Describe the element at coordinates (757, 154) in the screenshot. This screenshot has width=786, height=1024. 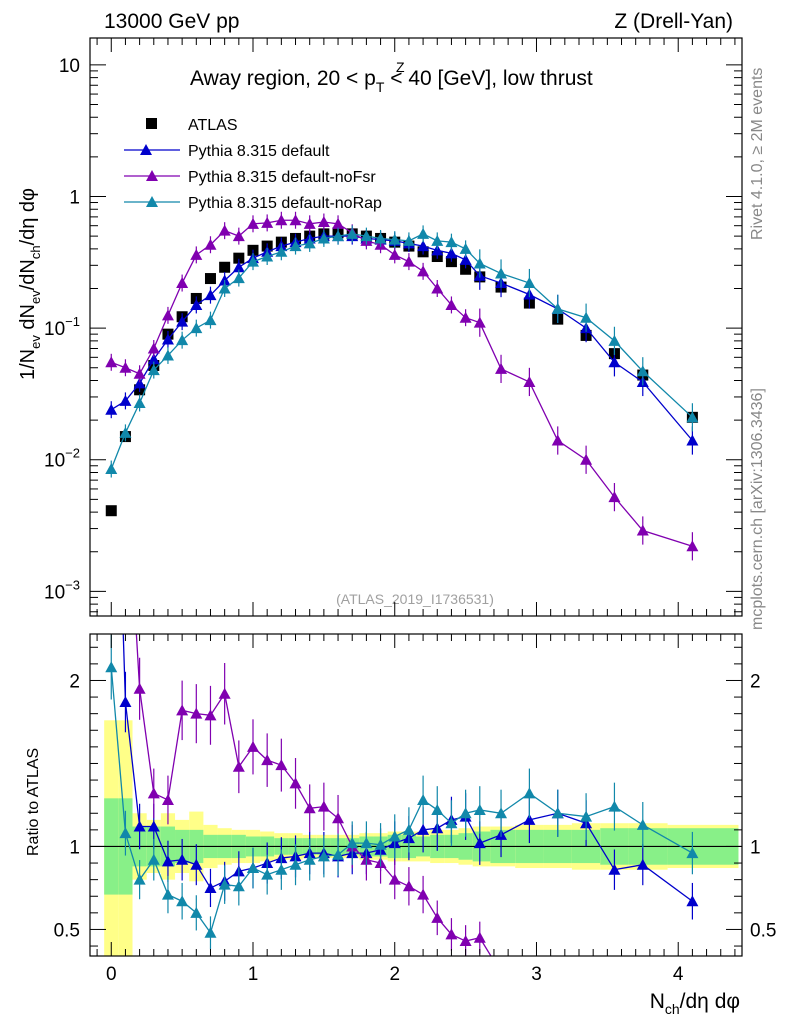
I see `side-label-top: Rivet 4.1.0, ≥ 2M events` at that location.